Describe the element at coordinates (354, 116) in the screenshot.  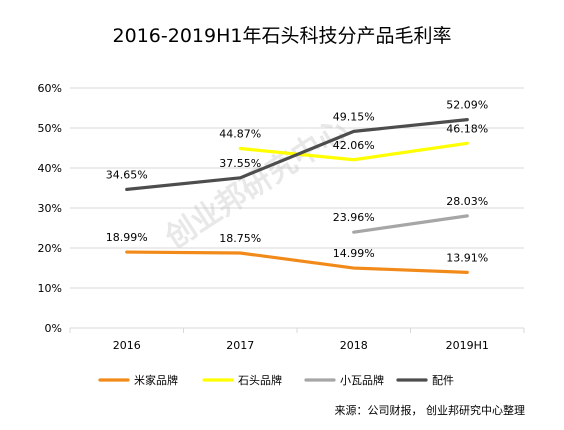
I see `data-label: 49.15%` at that location.